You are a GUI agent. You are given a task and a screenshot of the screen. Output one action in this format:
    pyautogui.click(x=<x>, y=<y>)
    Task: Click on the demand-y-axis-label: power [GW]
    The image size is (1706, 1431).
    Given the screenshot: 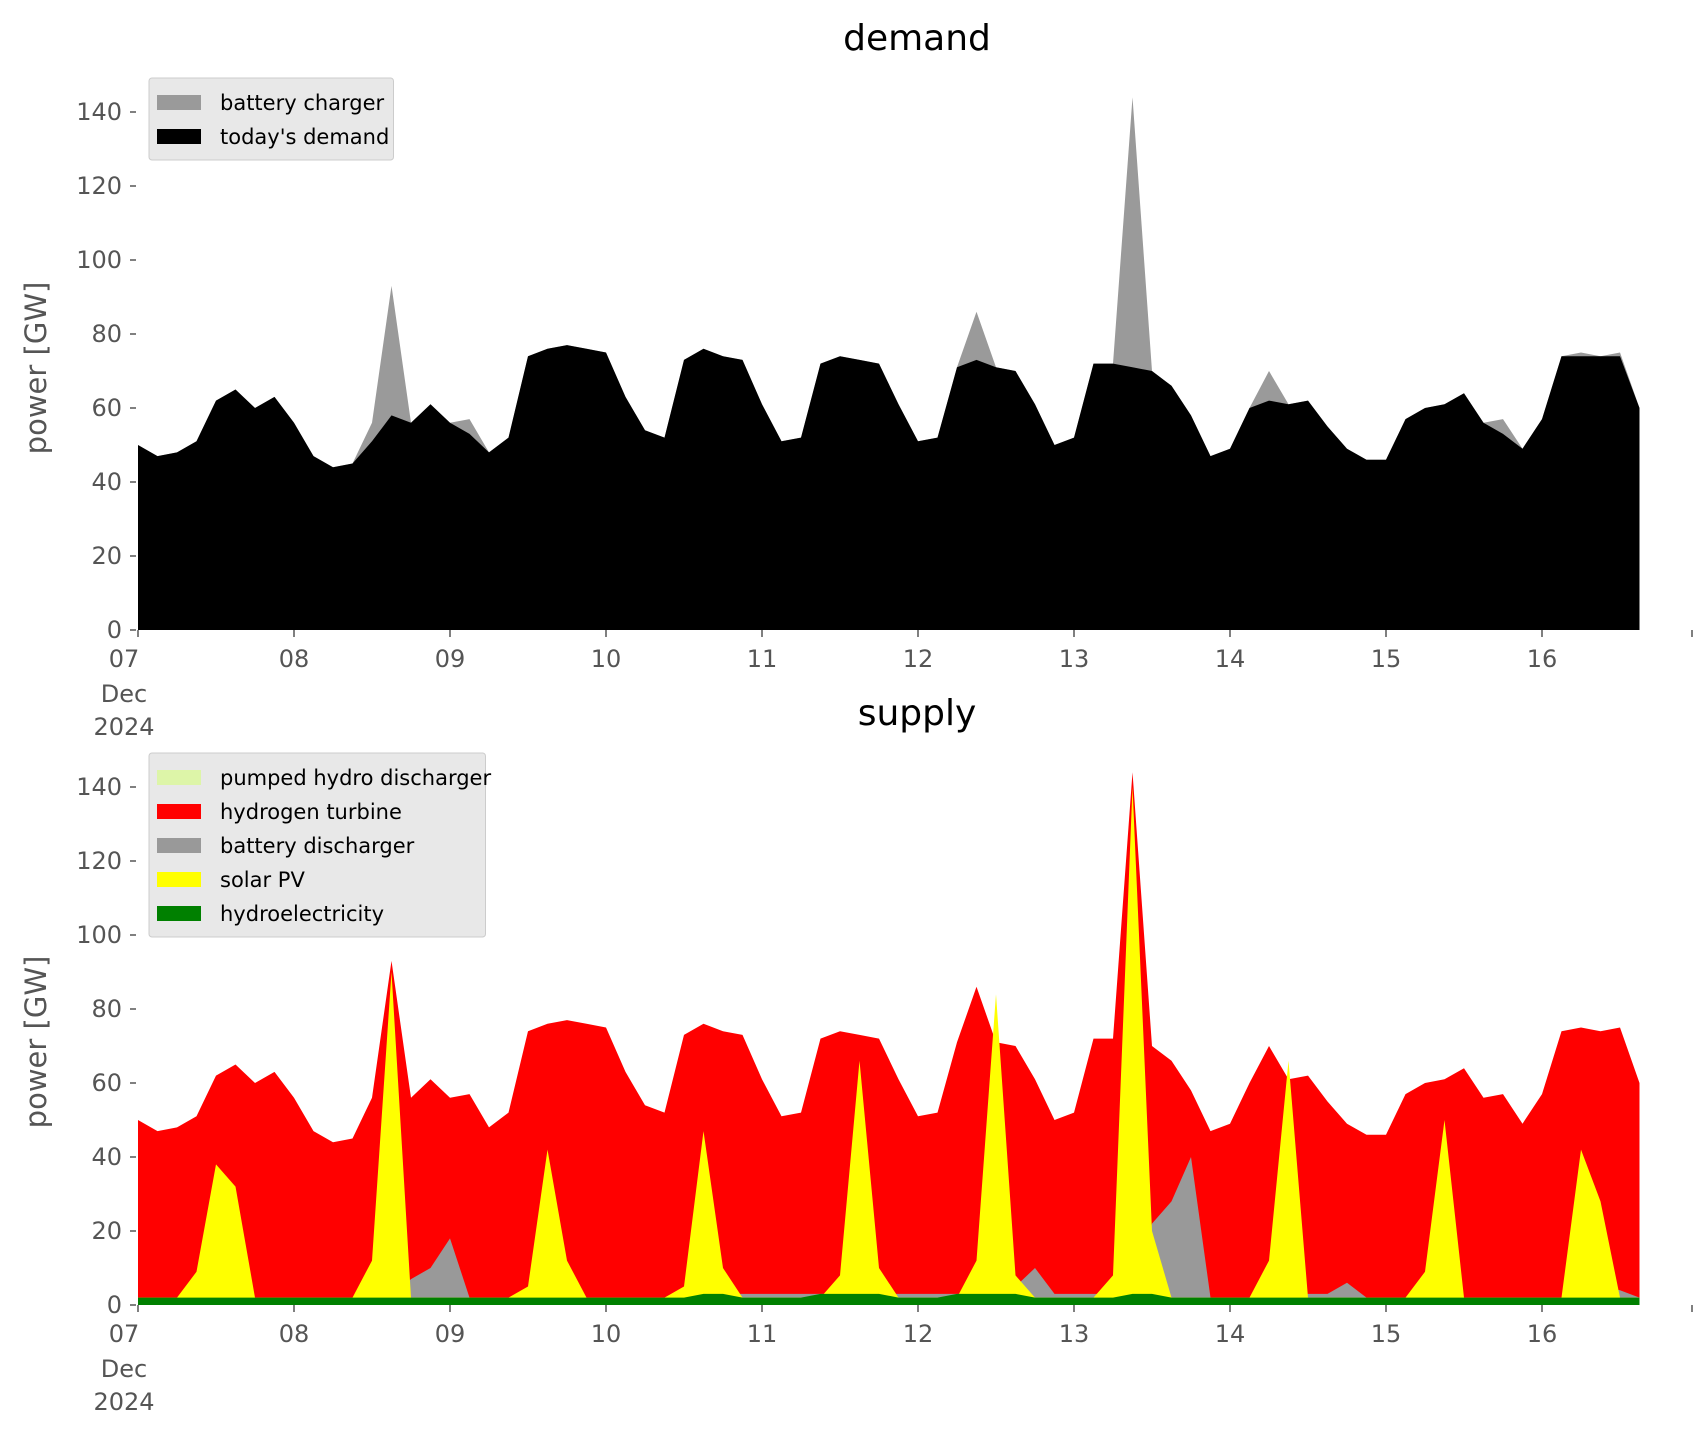 What is the action you would take?
    pyautogui.click(x=36, y=368)
    